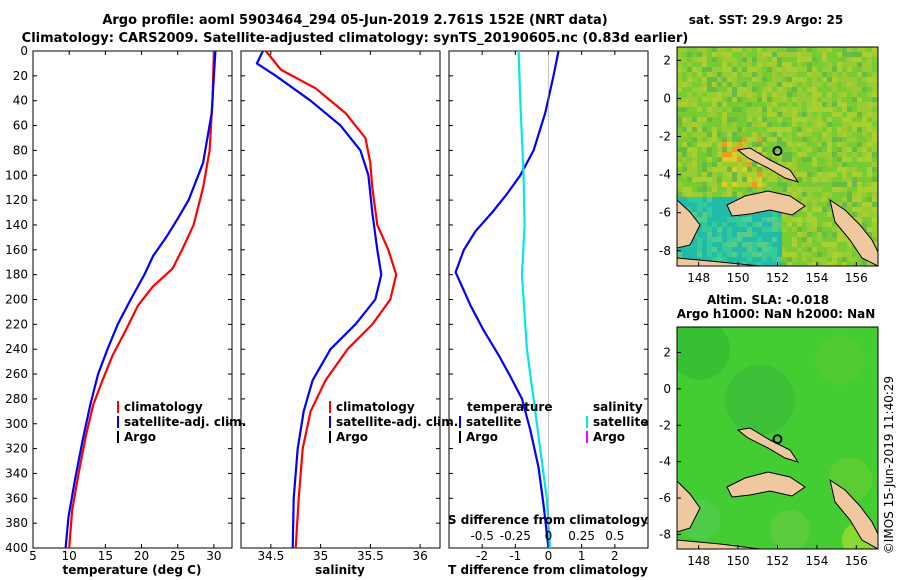 The image size is (900, 580). I want to click on map-x-tick-label: 156, so click(856, 561).